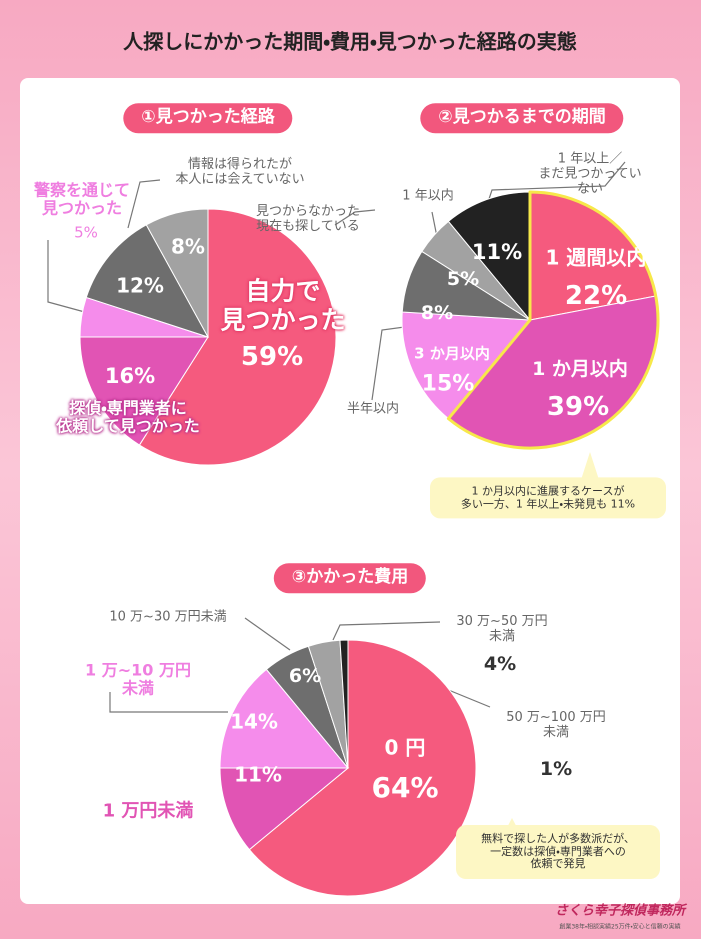  I want to click on slice-label: 1 週間以内, so click(596, 257).